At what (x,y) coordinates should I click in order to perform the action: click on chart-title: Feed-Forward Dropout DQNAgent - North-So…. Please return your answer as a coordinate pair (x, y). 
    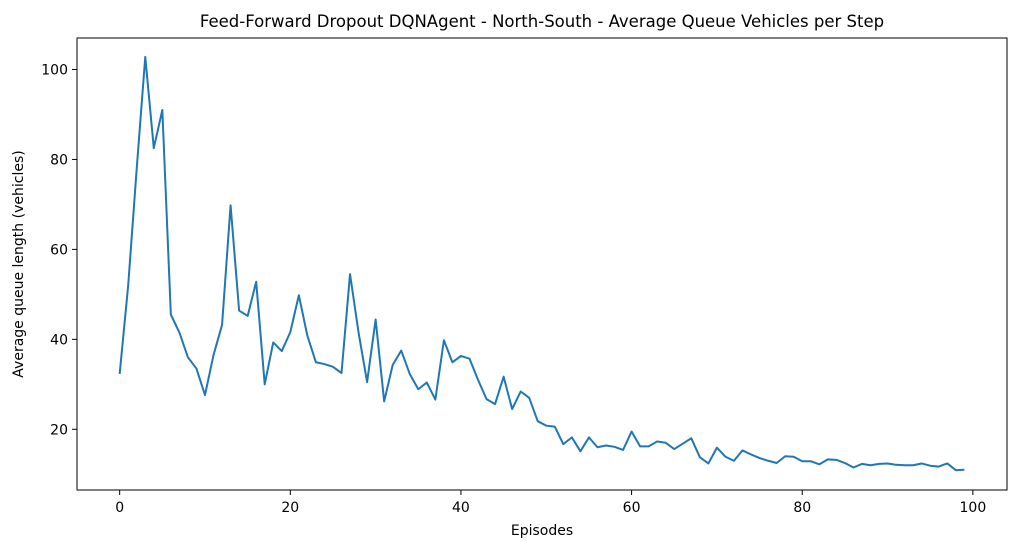
    Looking at the image, I should click on (542, 21).